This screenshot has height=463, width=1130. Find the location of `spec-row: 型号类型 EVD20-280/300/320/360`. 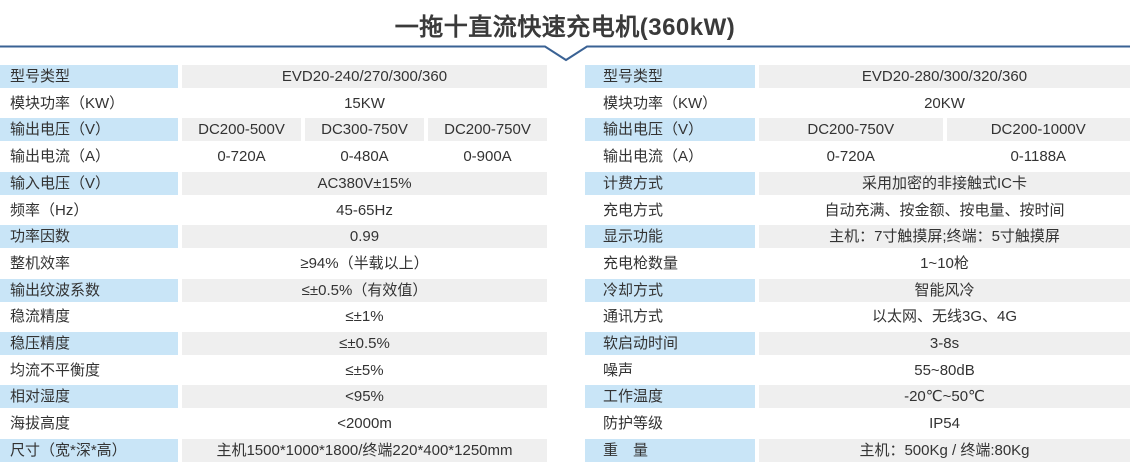

spec-row: 型号类型 EVD20-280/300/320/360 is located at coordinates (857, 76).